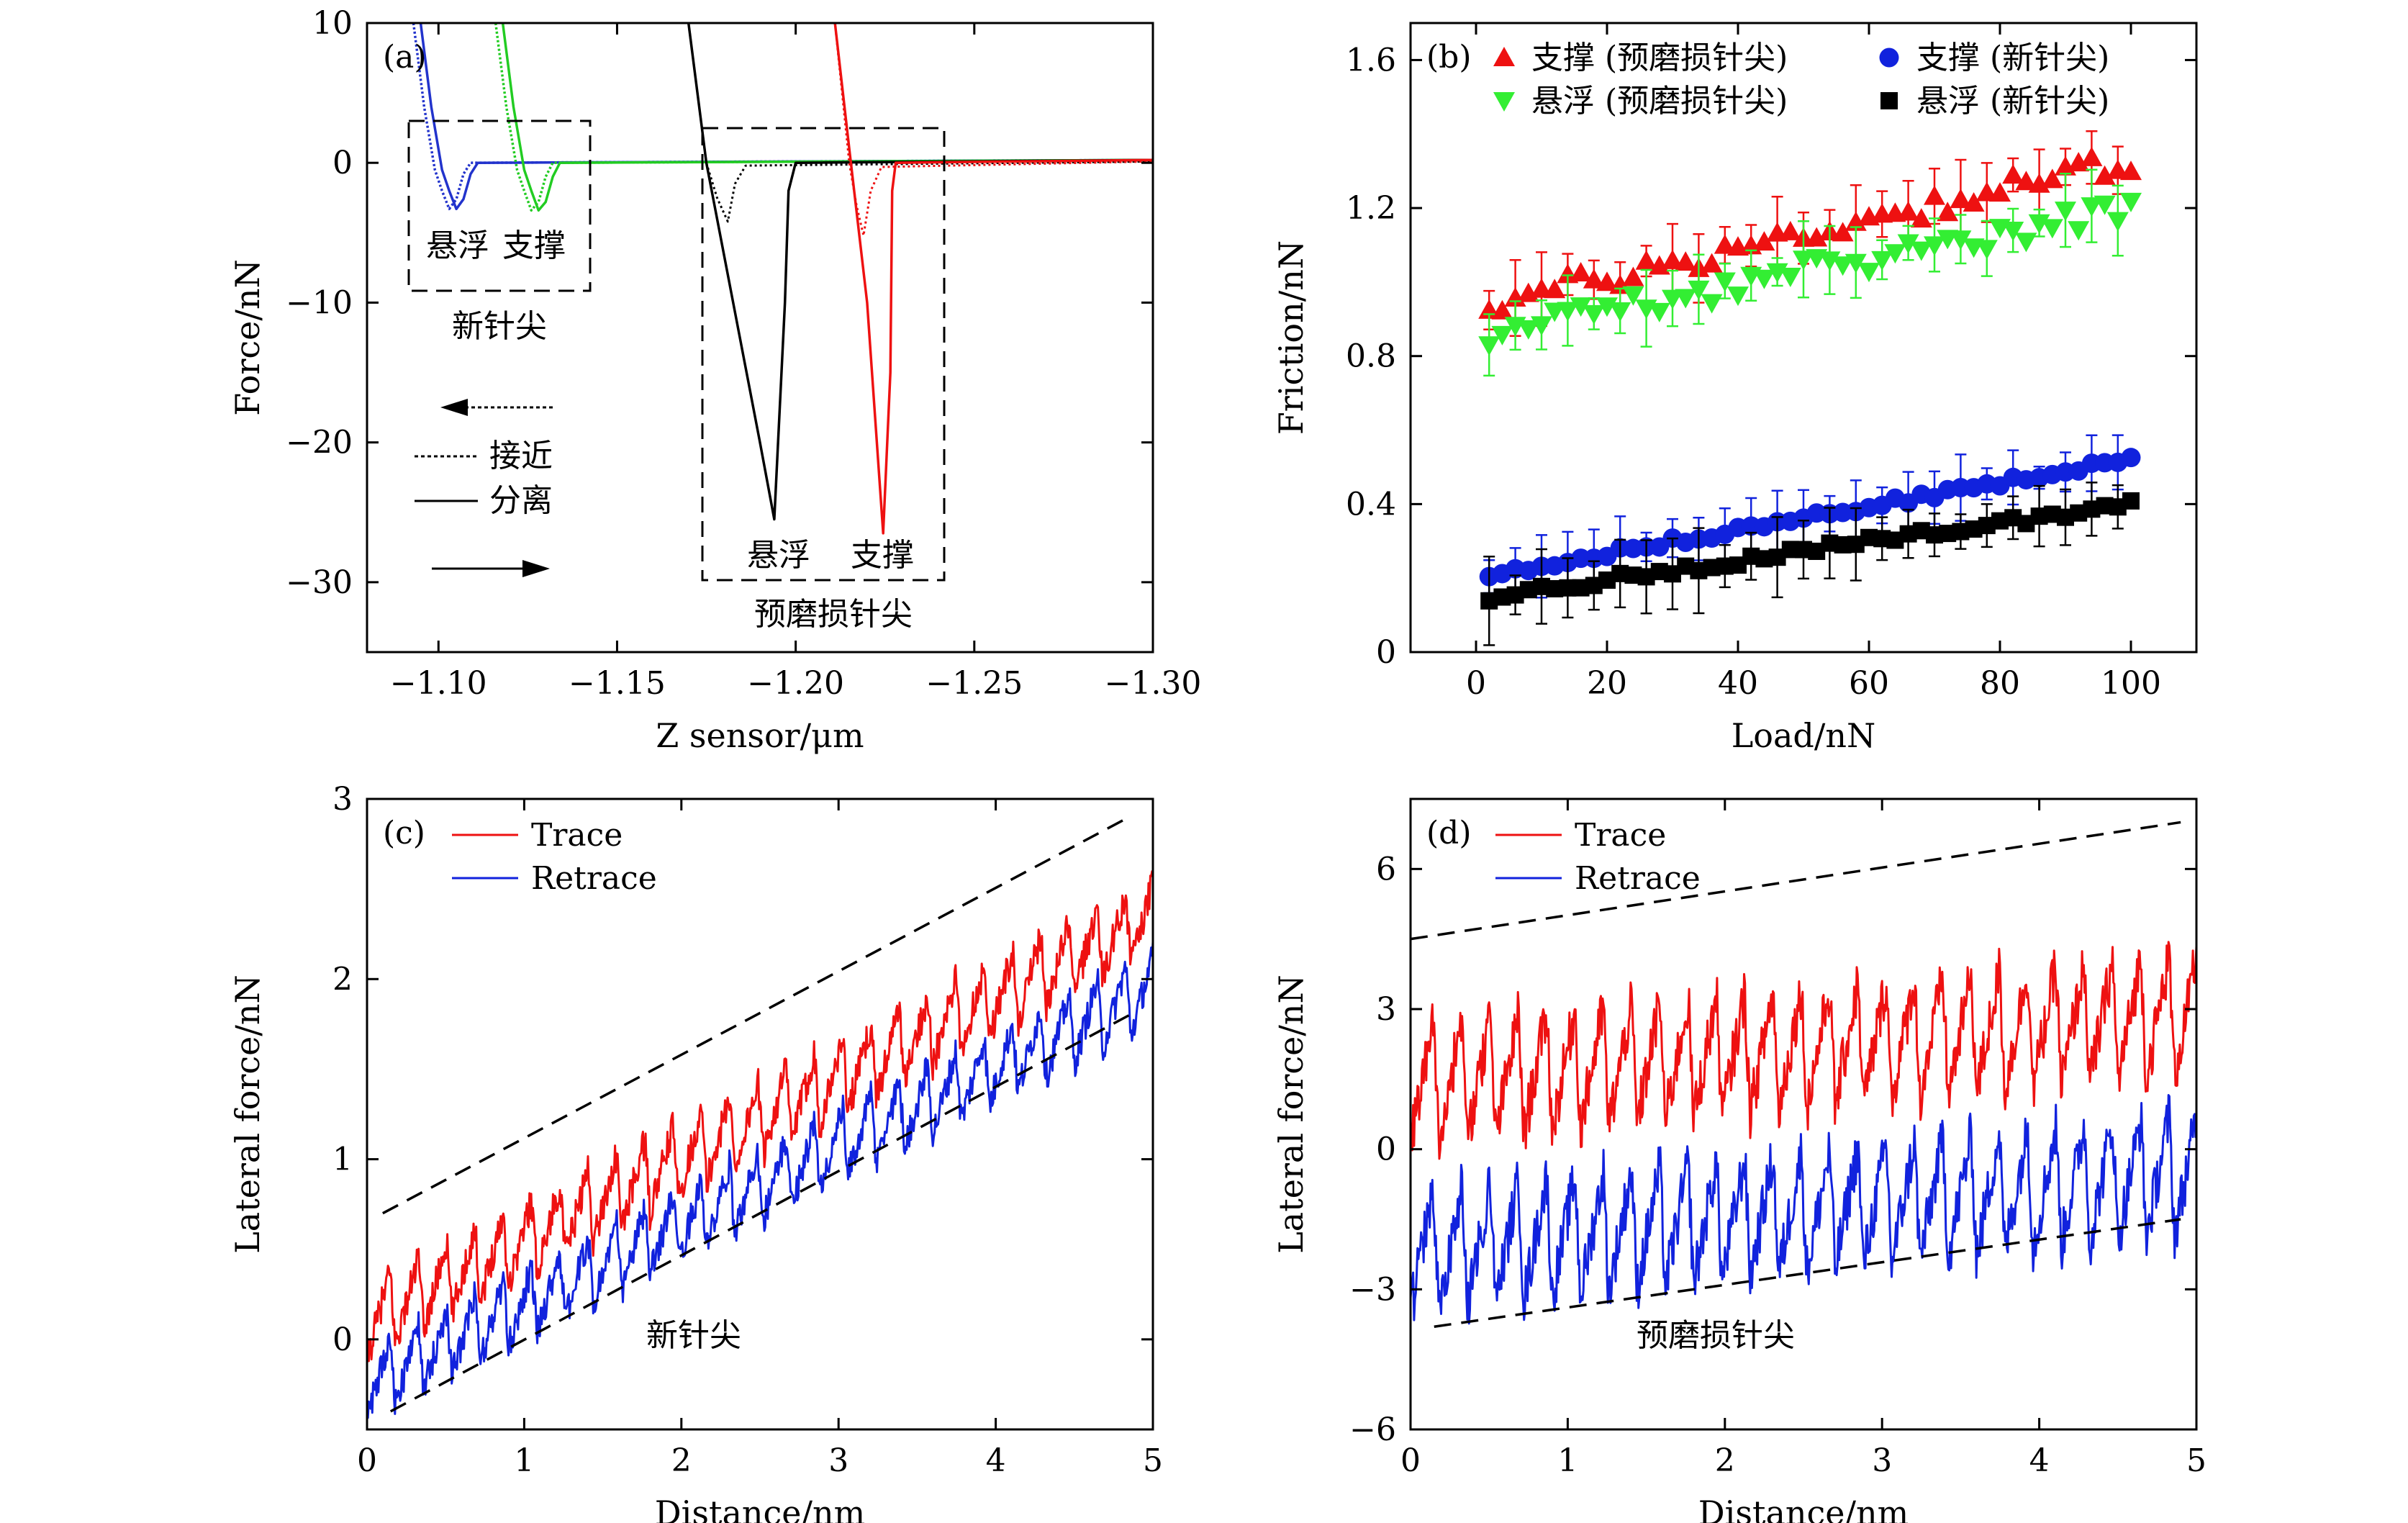 The image size is (2408, 1523). What do you see at coordinates (1371, 505) in the screenshot?
I see `y-tick-label: 0.4` at bounding box center [1371, 505].